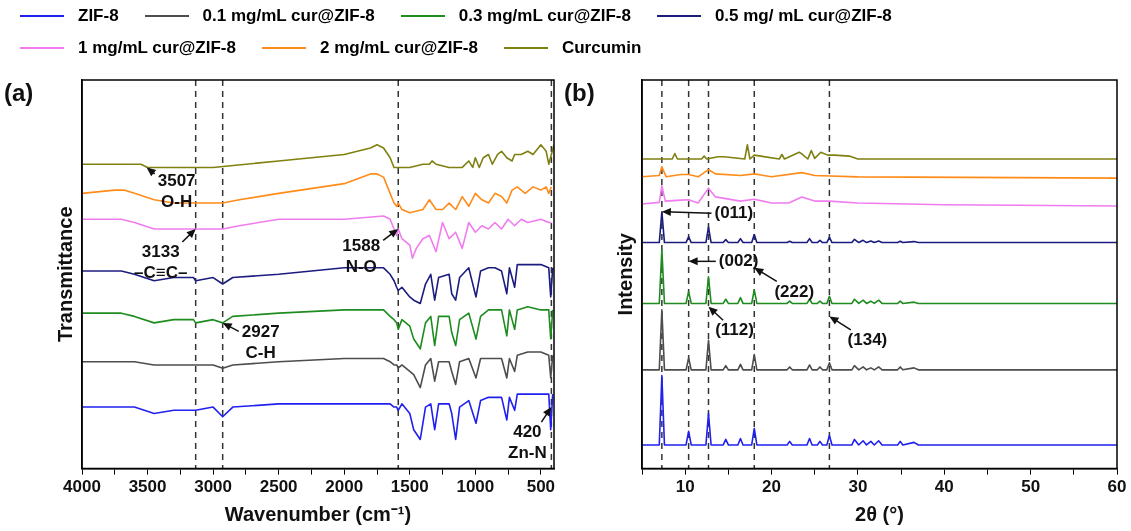  Describe the element at coordinates (64, 274) in the screenshot. I see `y-axis-title: Transmittance` at that location.